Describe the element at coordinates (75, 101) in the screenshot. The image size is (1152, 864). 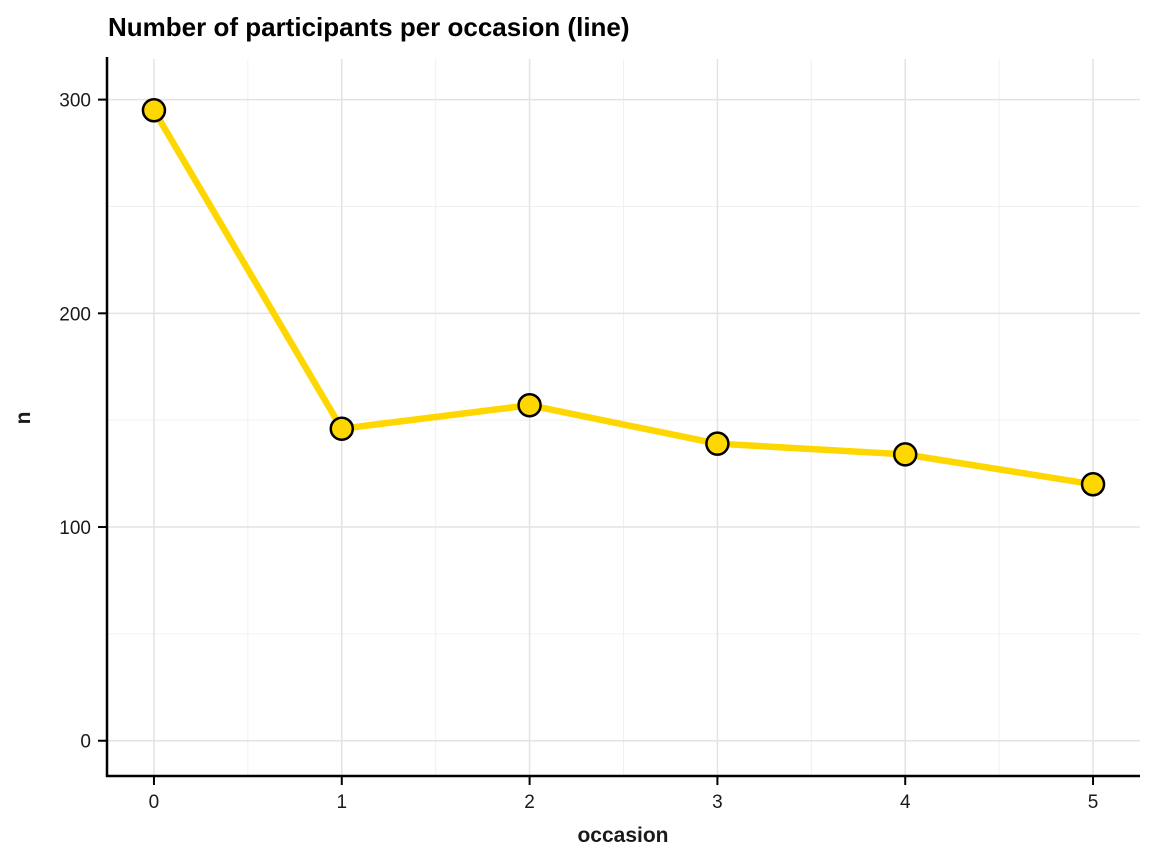
I see `y-tick-label: 300` at that location.